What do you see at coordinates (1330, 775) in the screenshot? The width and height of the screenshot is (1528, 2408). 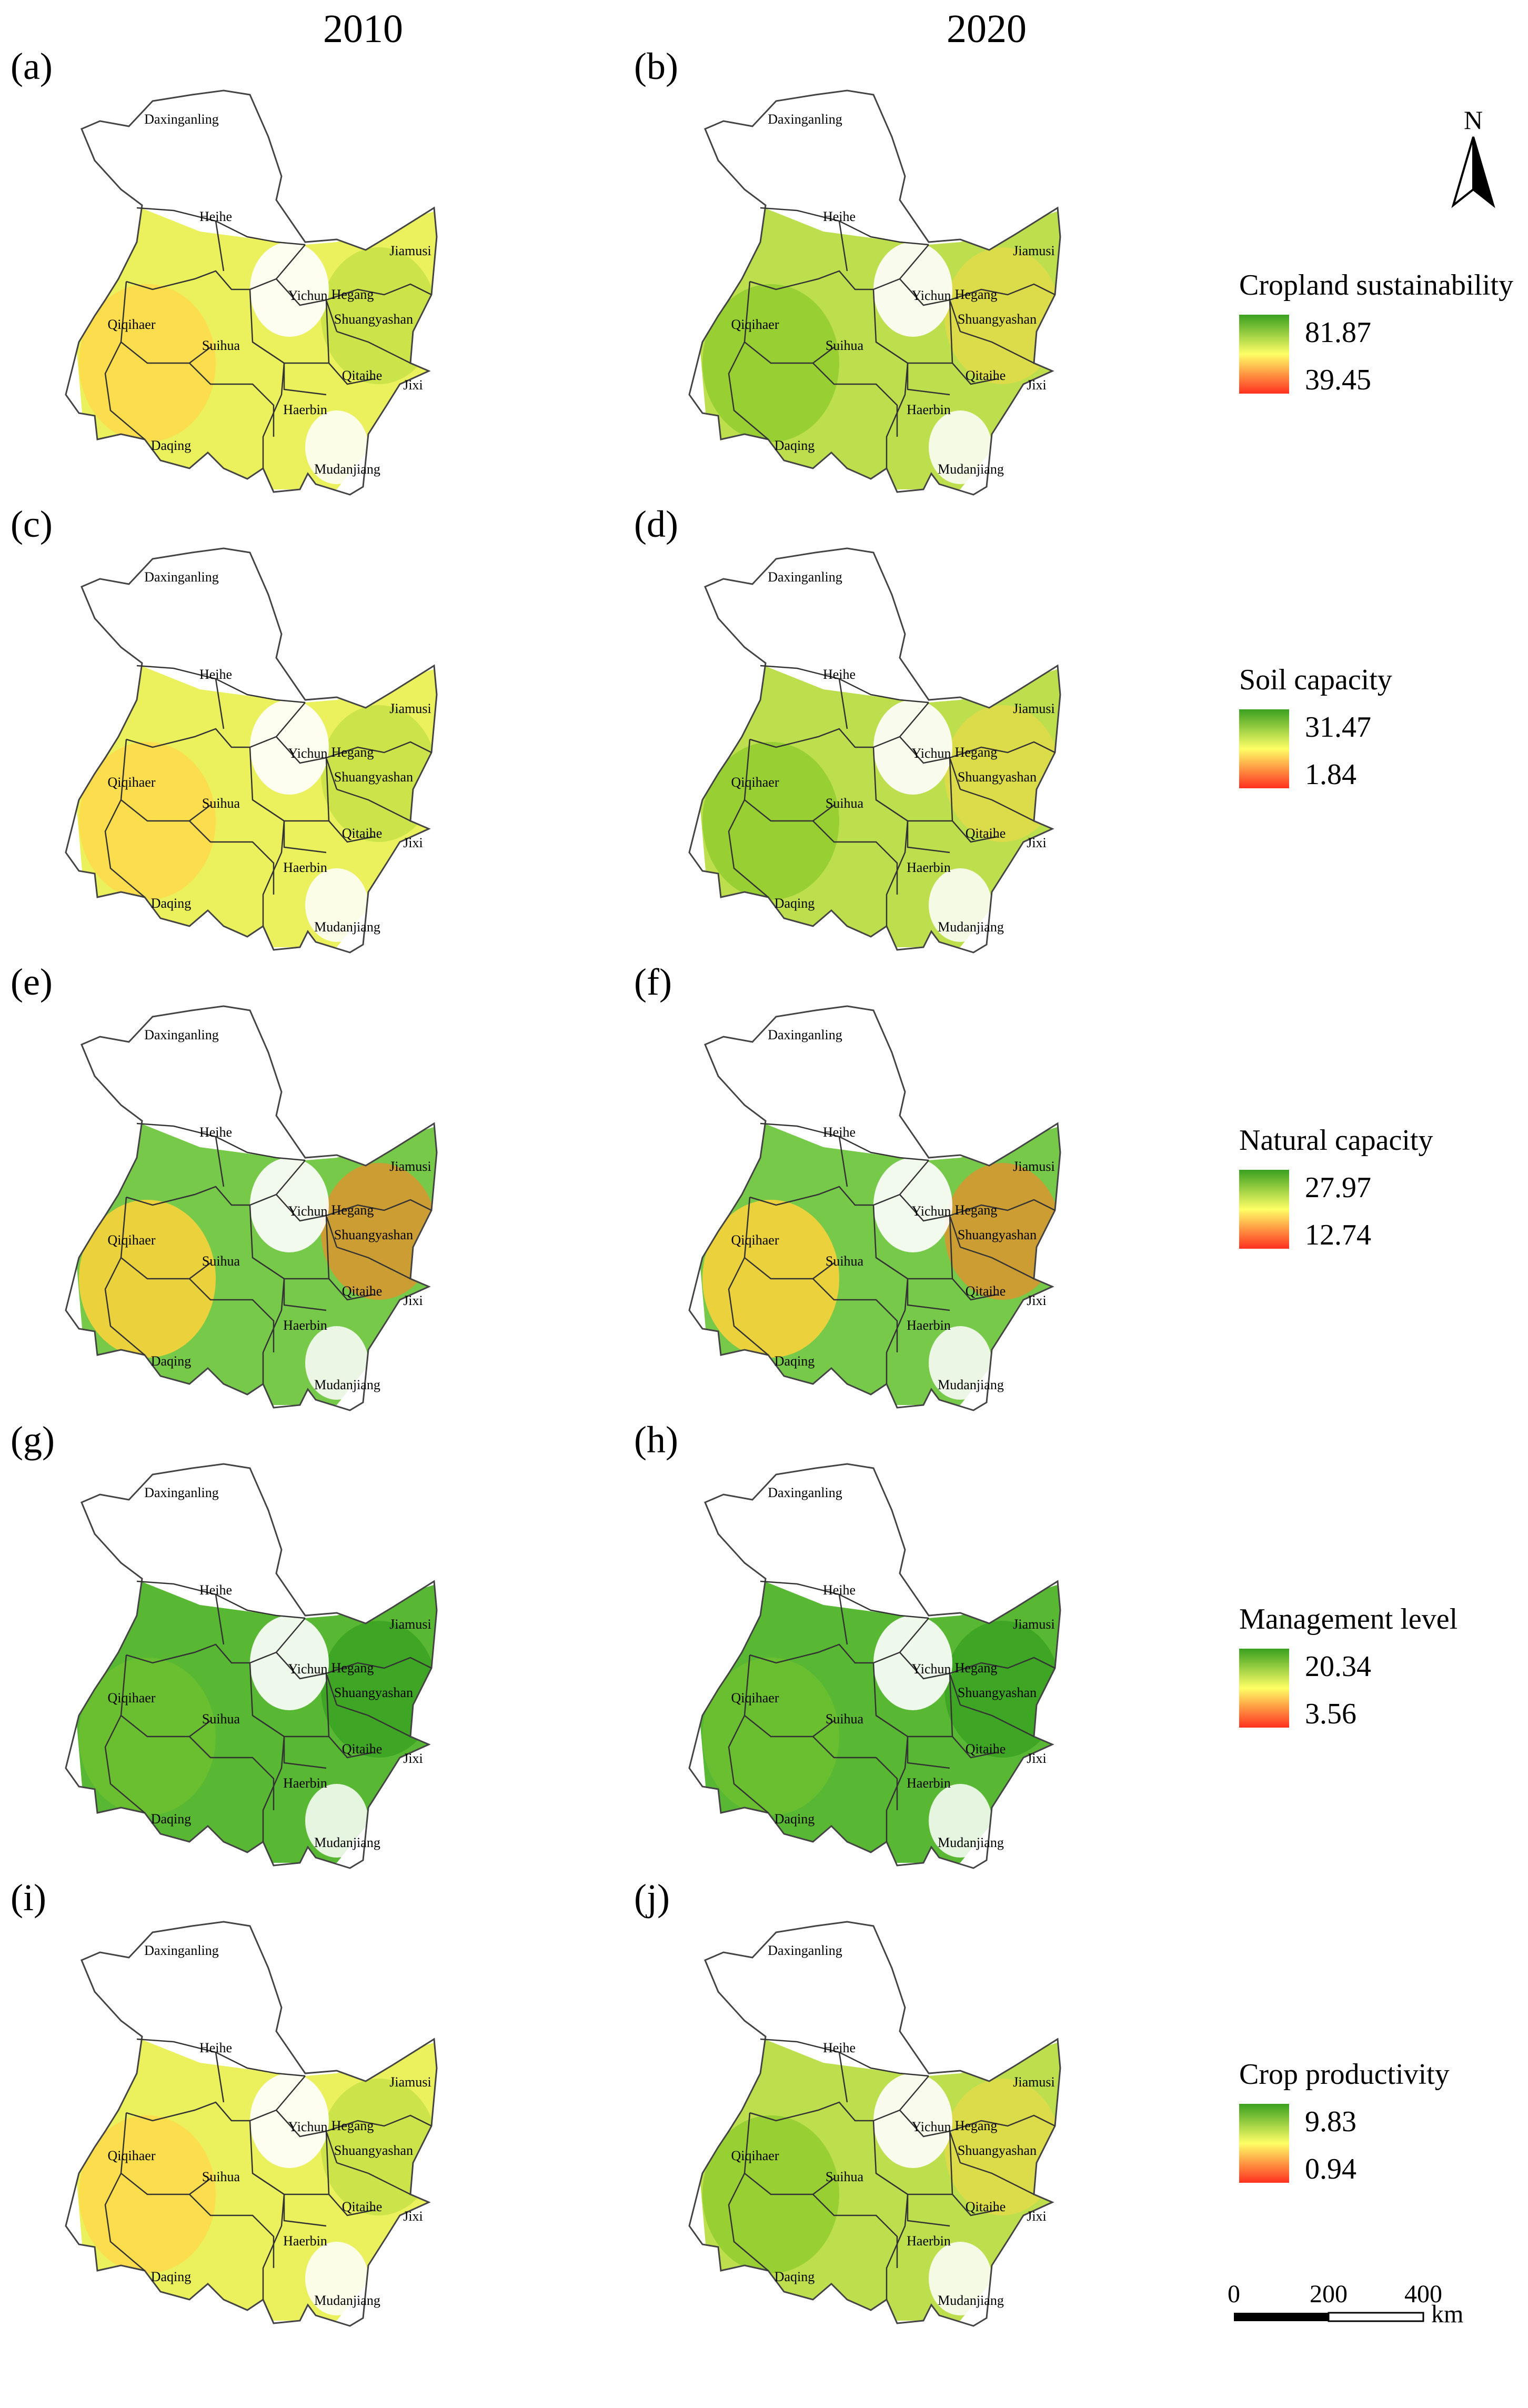 I see `legend-min: 1.84` at bounding box center [1330, 775].